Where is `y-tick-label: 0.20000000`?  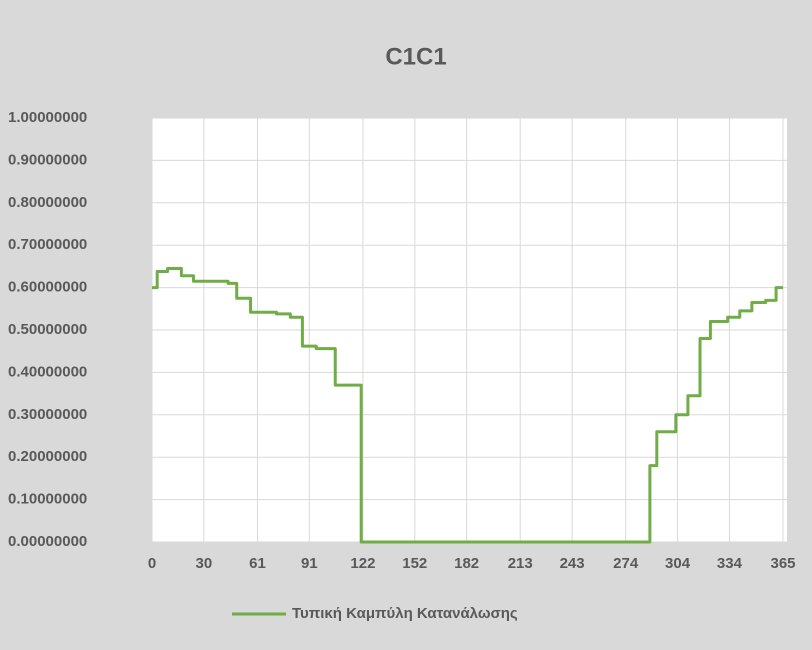
y-tick-label: 0.20000000 is located at coordinates (47, 456).